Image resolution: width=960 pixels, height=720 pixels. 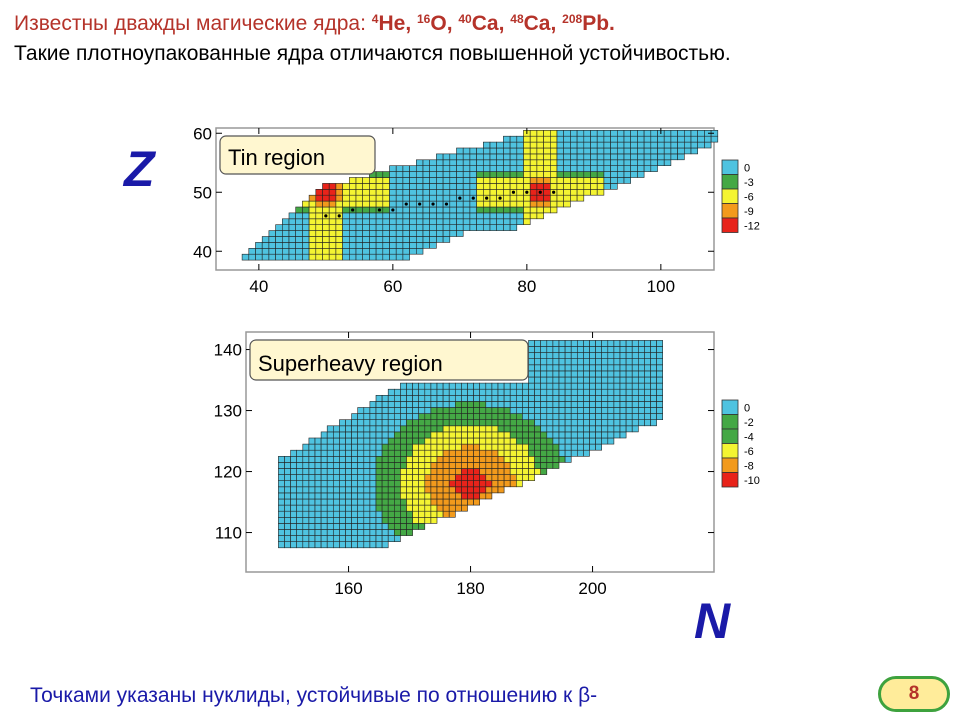 I want to click on y-tick-label: 110, so click(x=228, y=533).